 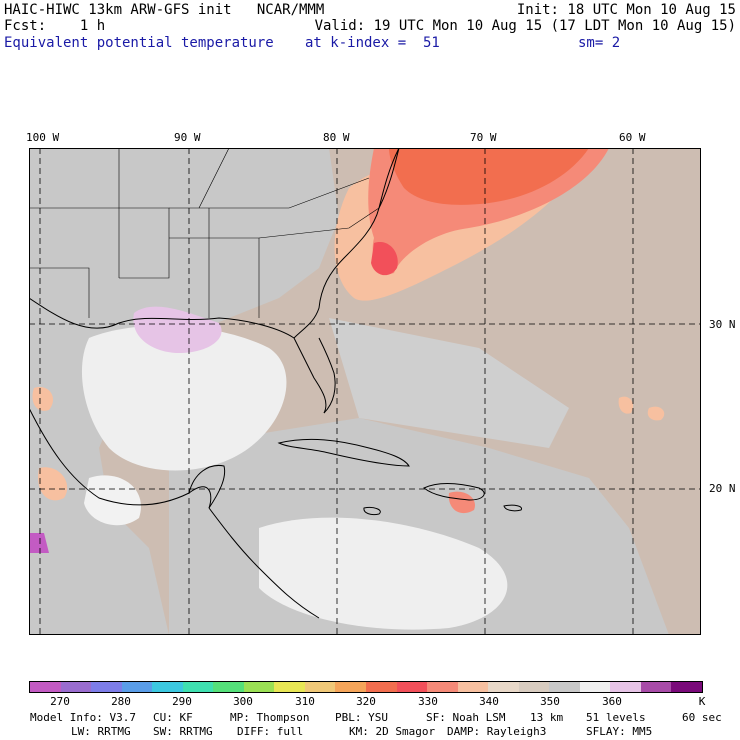 What do you see at coordinates (361, 717) in the screenshot?
I see `footer-pbl: PBL: YSU` at bounding box center [361, 717].